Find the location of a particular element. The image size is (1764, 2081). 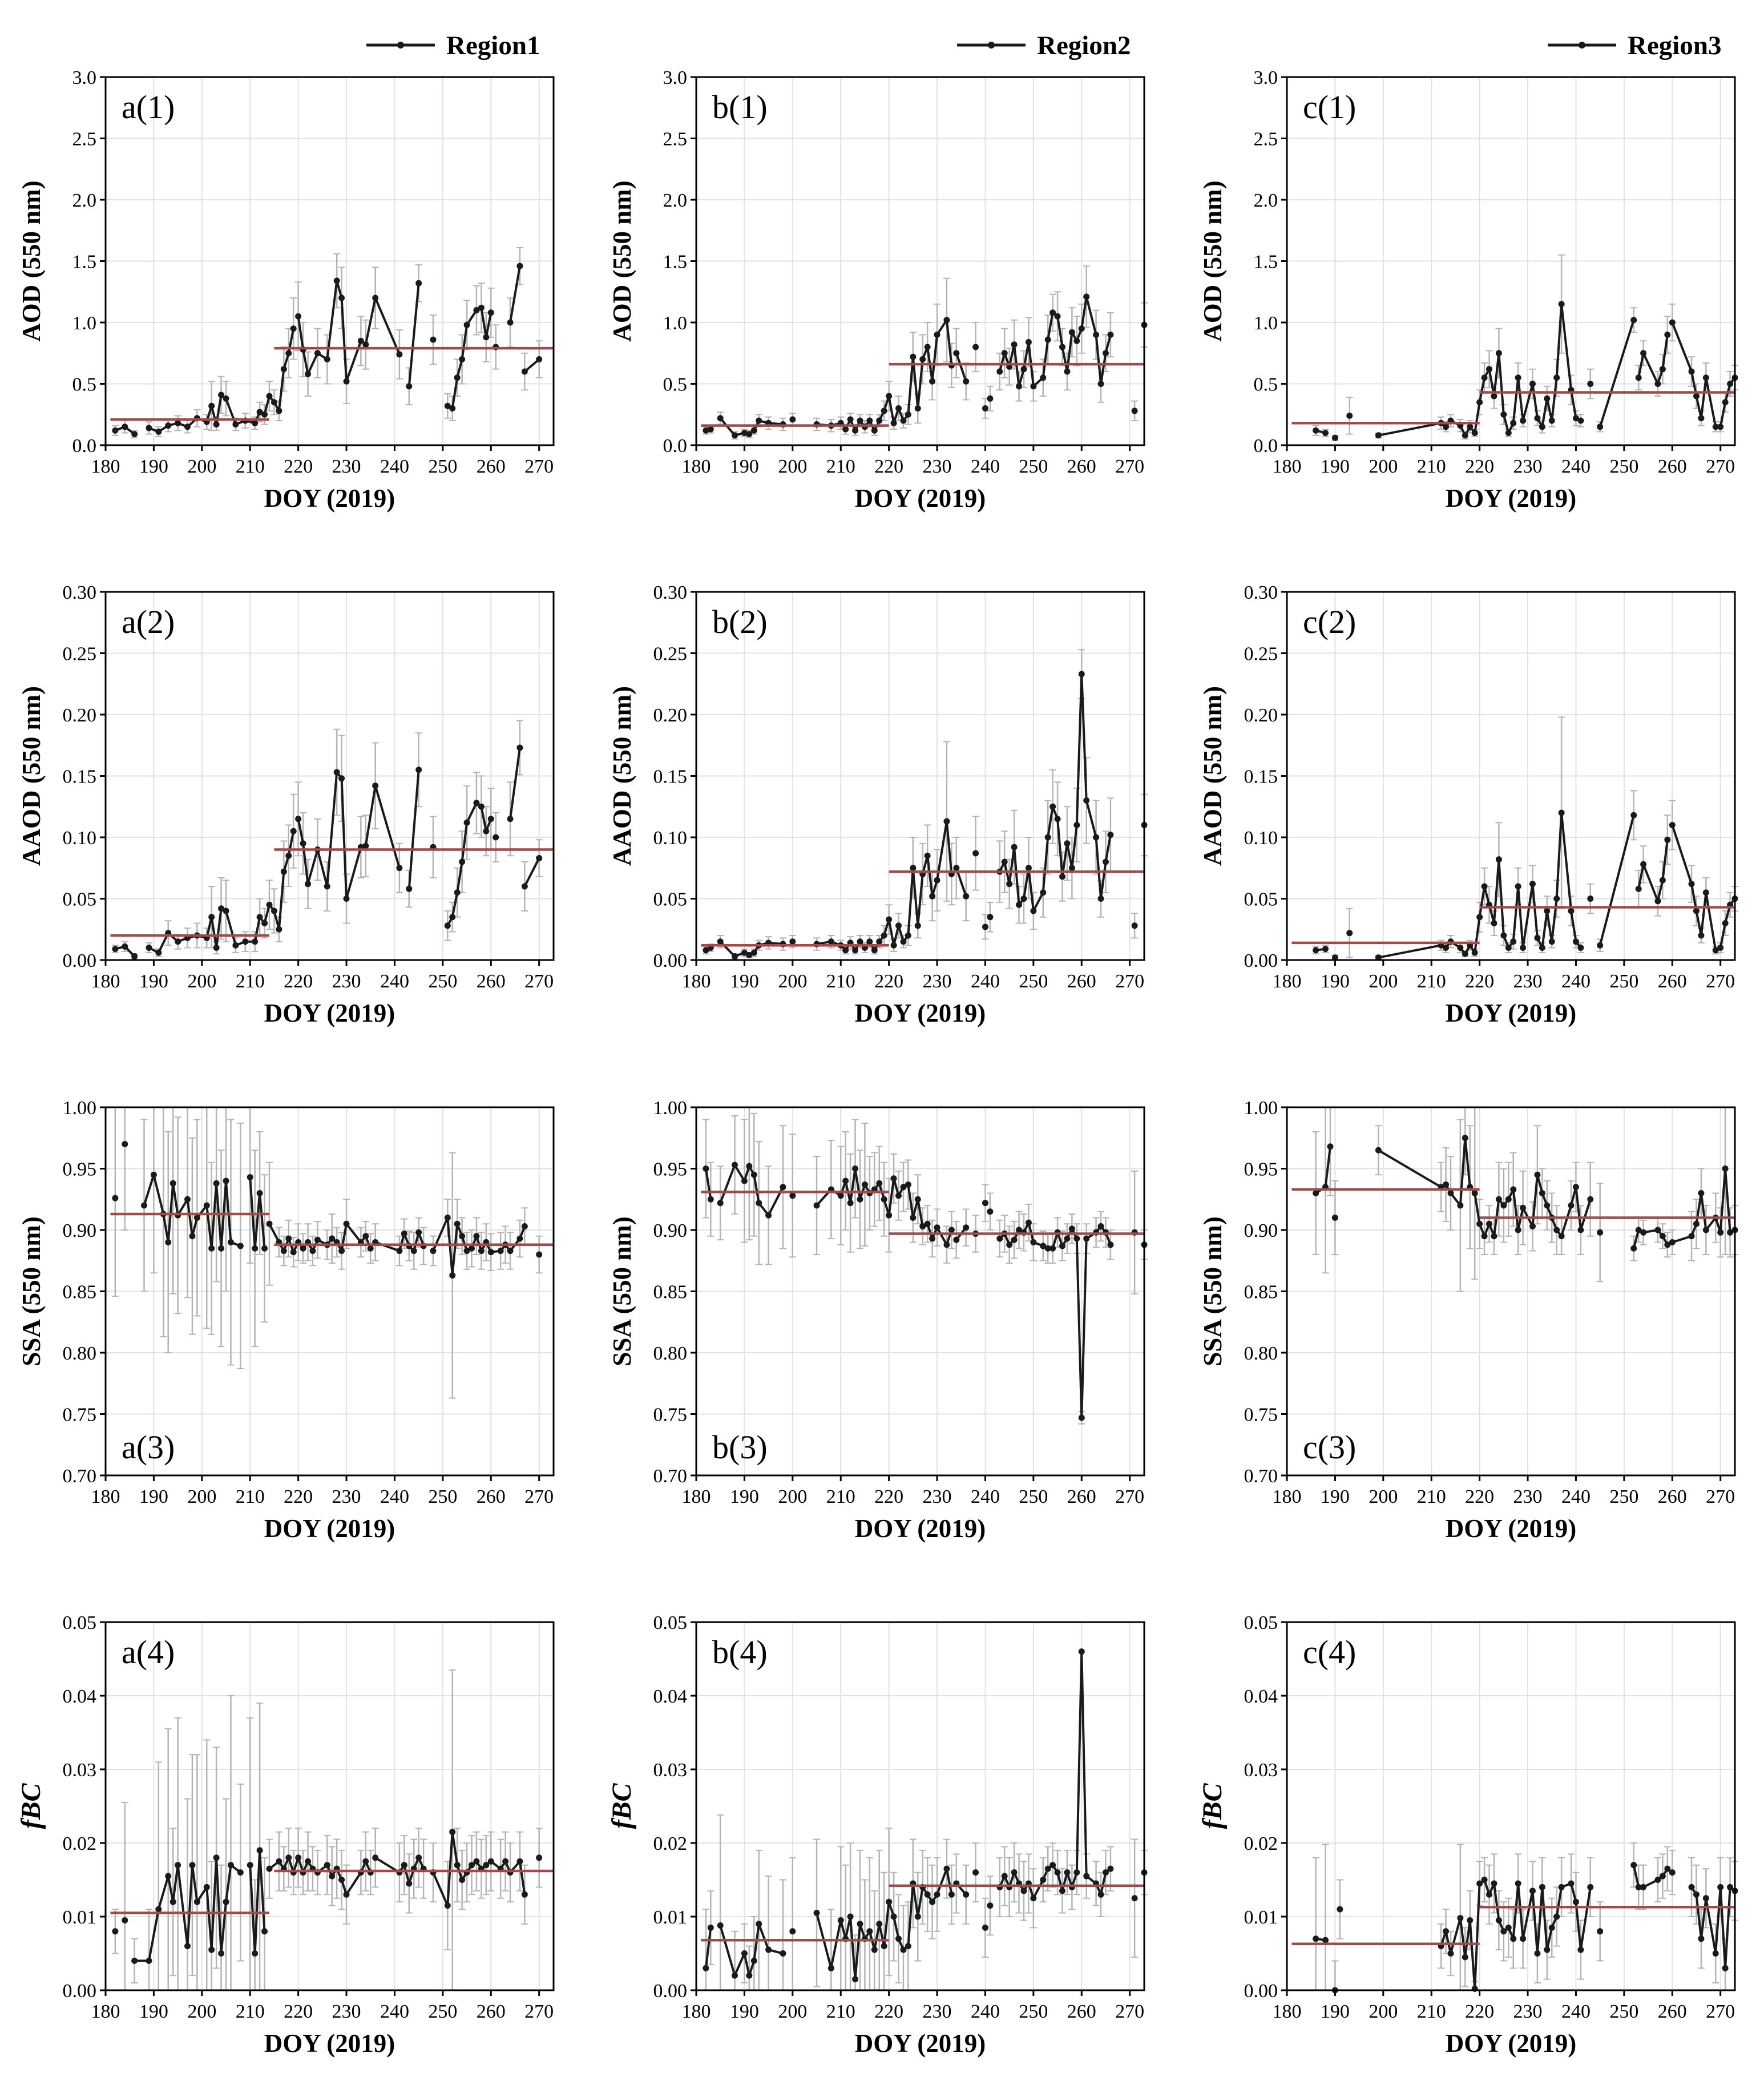

panel-label: a(3) is located at coordinates (148, 1447).